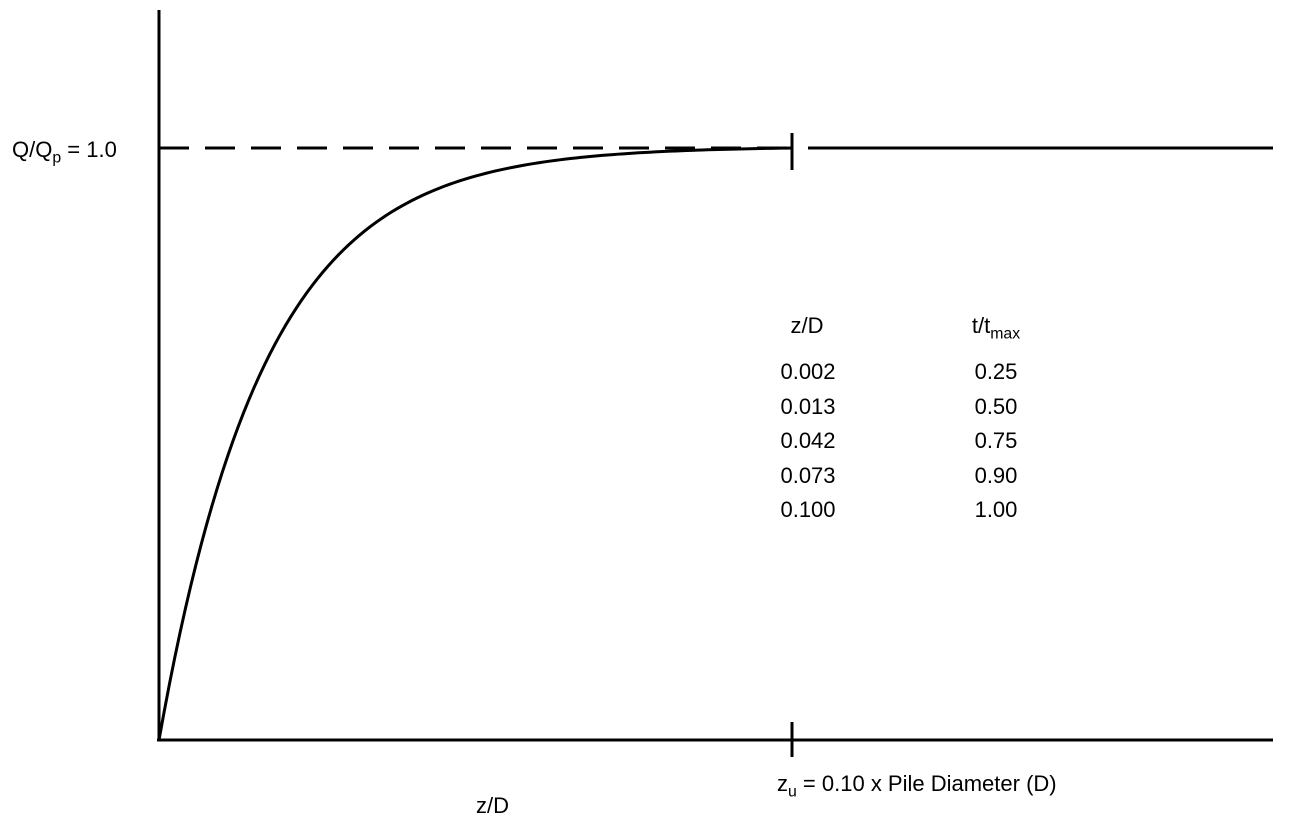 The width and height of the screenshot is (1296, 834). What do you see at coordinates (808, 406) in the screenshot?
I see `table-cell-zd: 0.013` at bounding box center [808, 406].